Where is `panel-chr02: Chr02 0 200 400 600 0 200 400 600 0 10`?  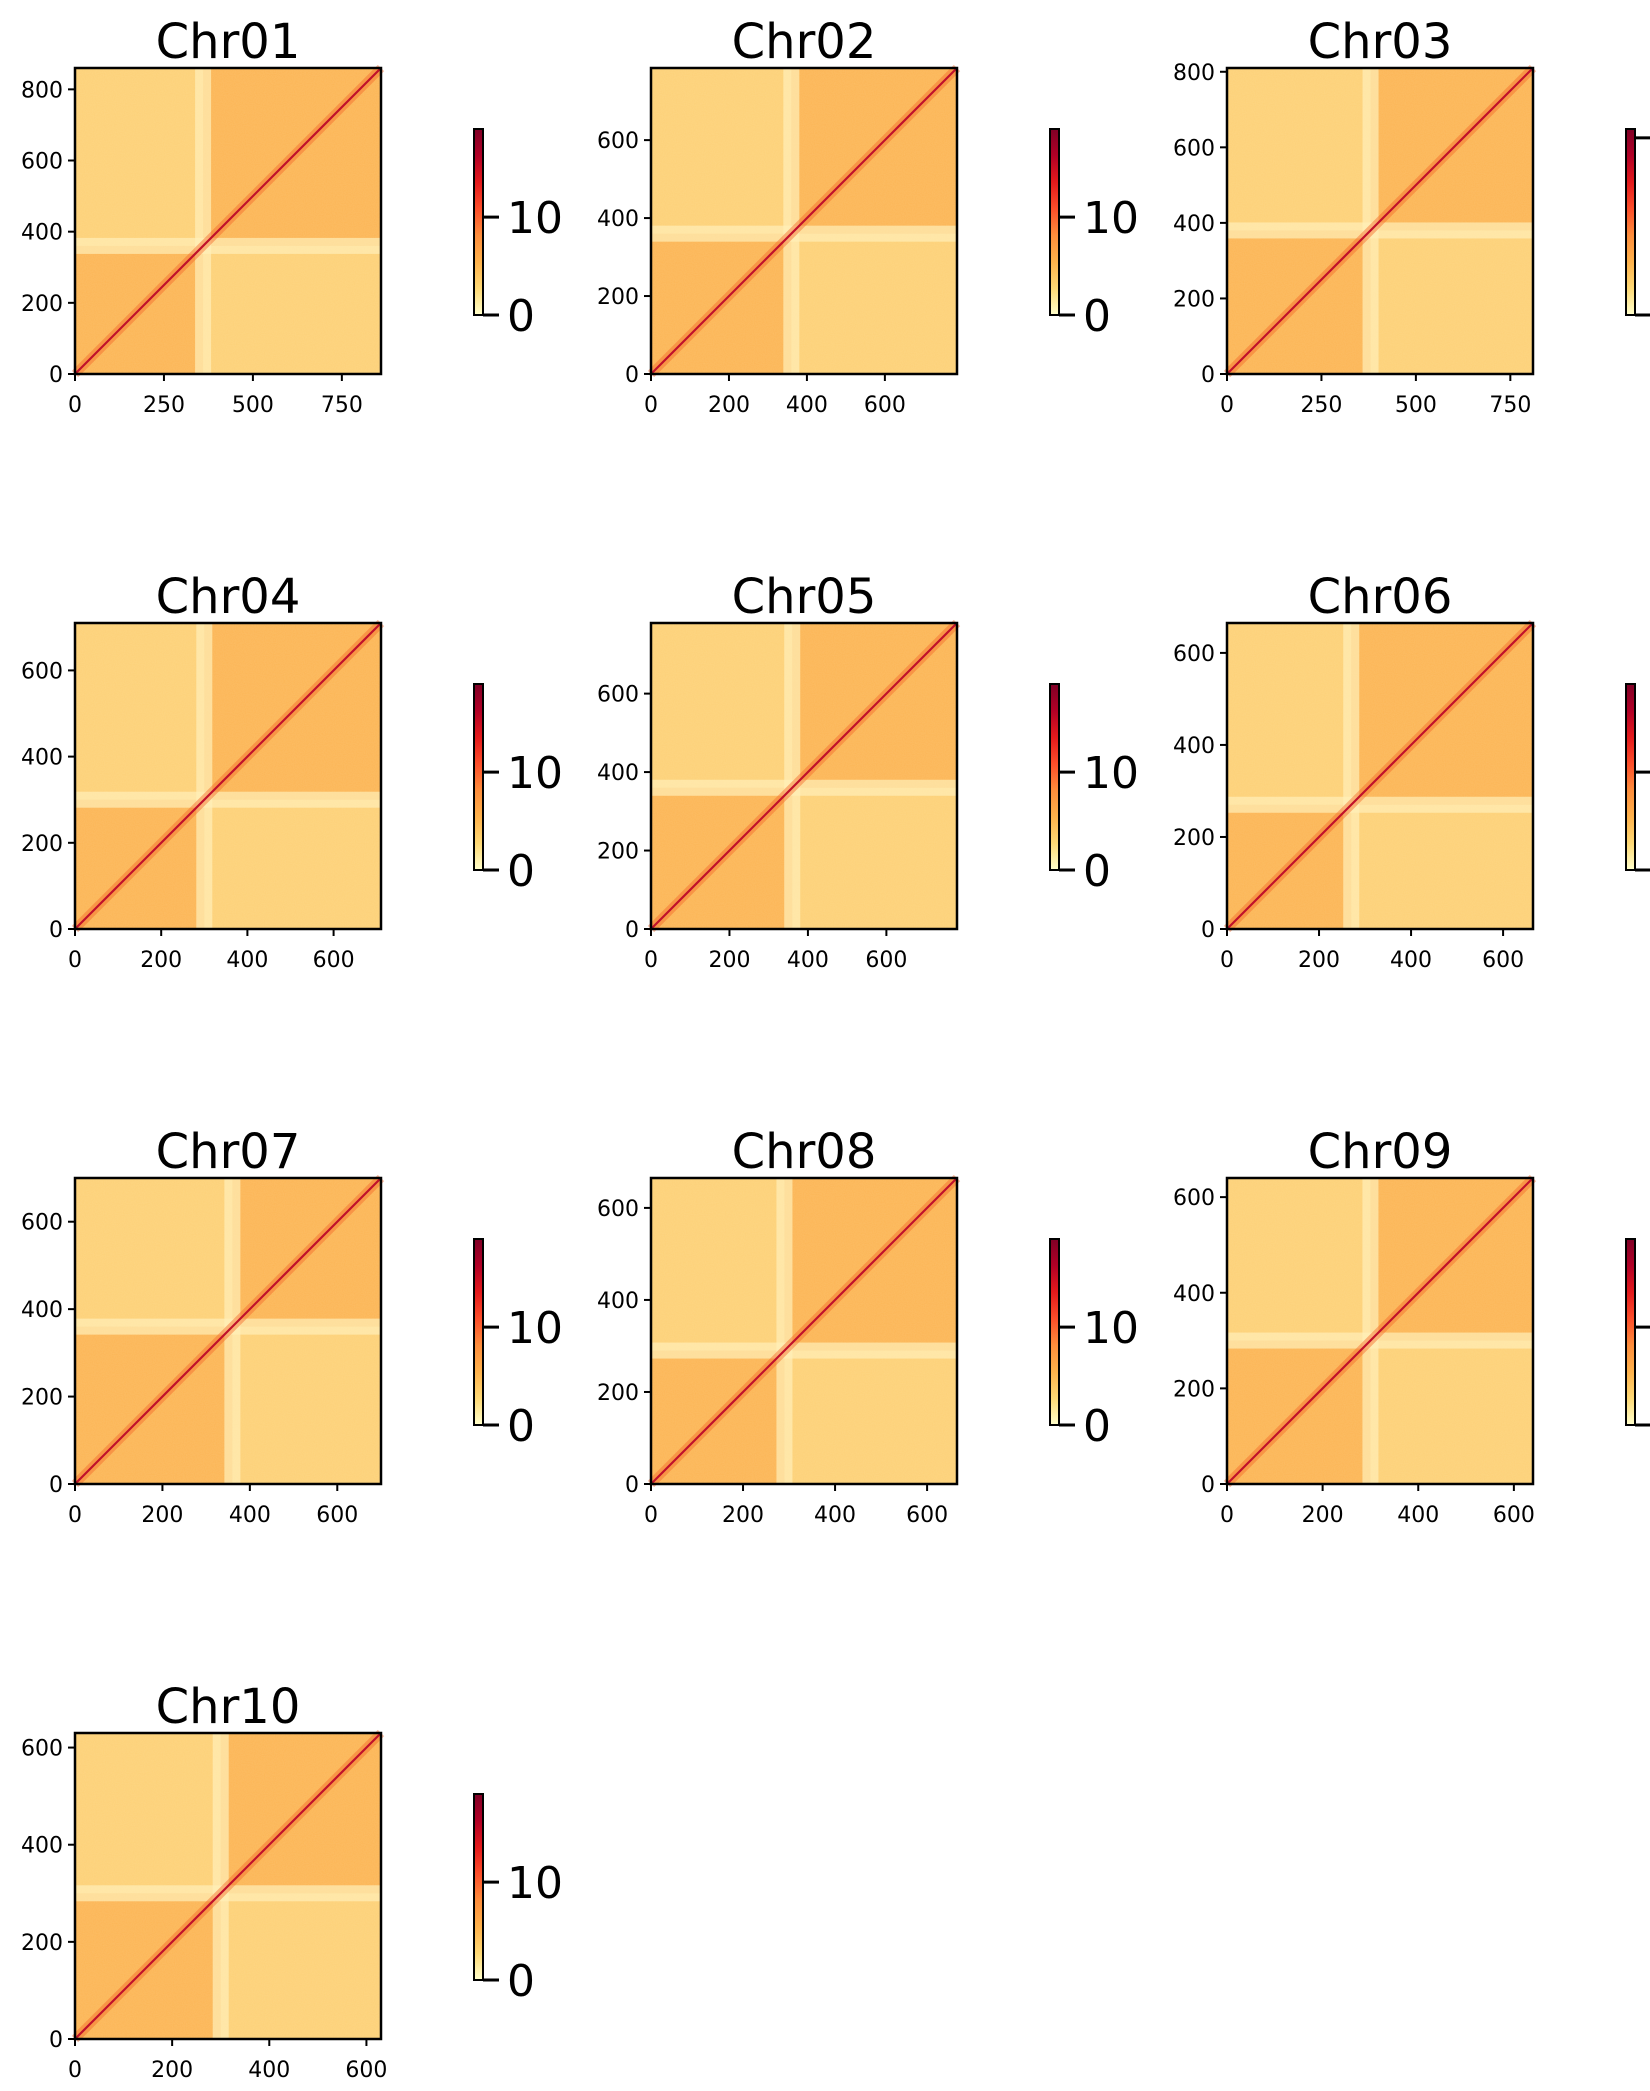
panel-chr02: Chr02 0 200 400 600 0 200 400 600 0 10 is located at coordinates (868, 216).